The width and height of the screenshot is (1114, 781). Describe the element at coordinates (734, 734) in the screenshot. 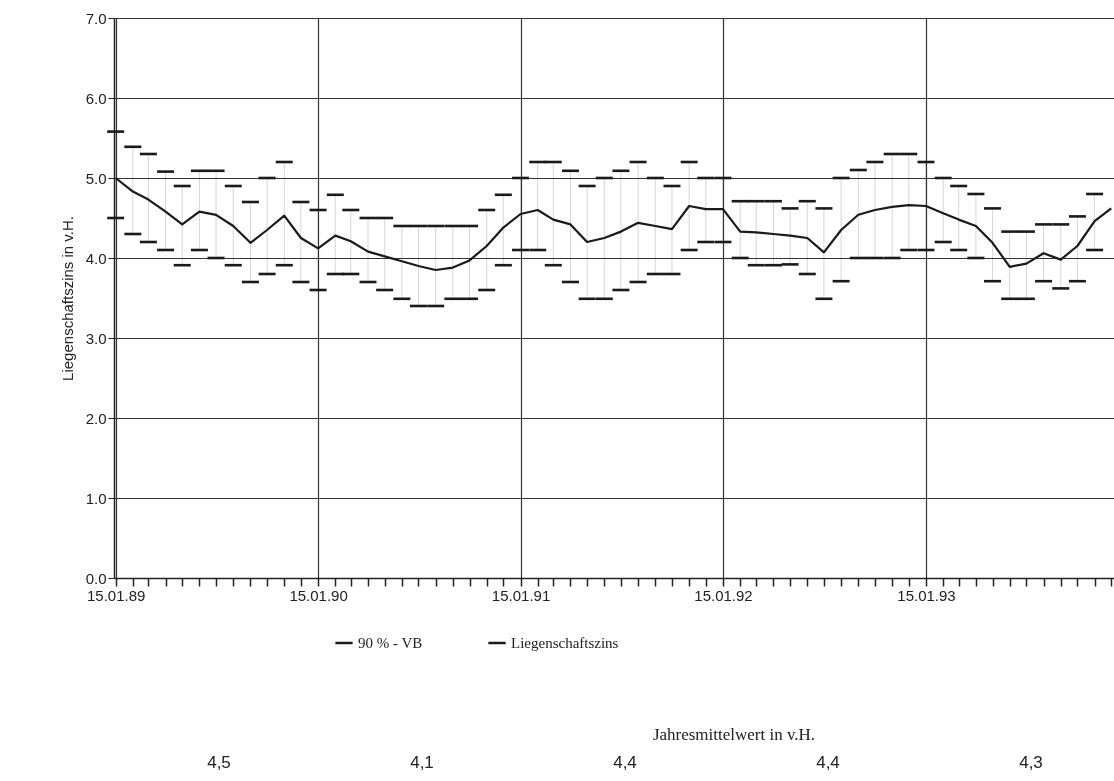

I see `text: Jahresmittelwert in v.H.` at that location.